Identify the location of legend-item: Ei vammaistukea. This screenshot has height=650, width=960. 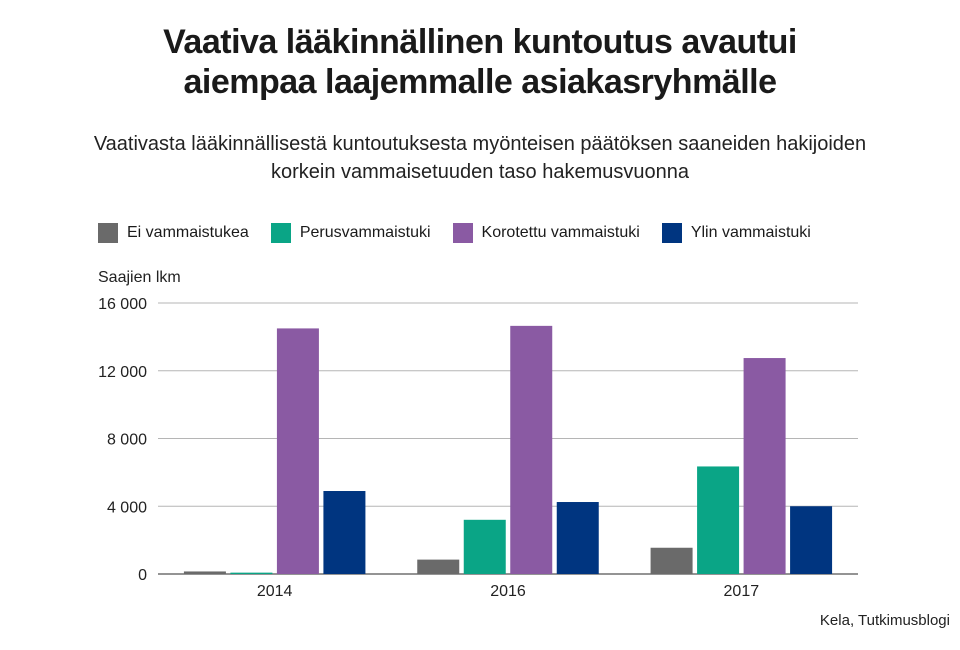
(173, 233).